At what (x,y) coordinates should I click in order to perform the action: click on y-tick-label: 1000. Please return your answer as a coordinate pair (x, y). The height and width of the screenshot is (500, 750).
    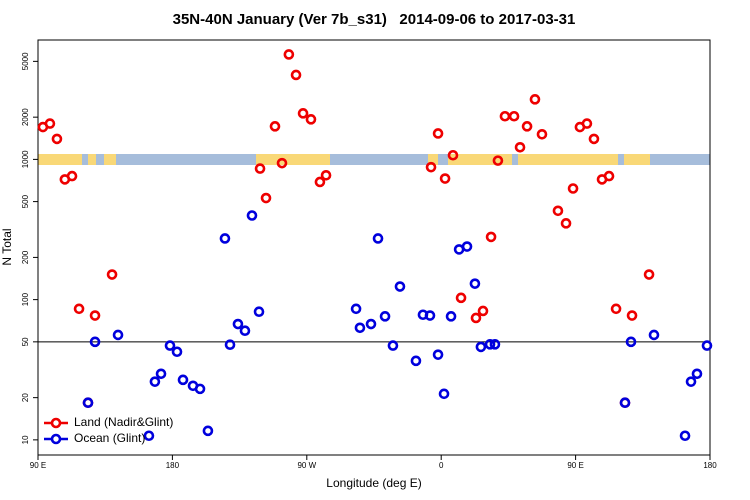
    Looking at the image, I should click on (25, 159).